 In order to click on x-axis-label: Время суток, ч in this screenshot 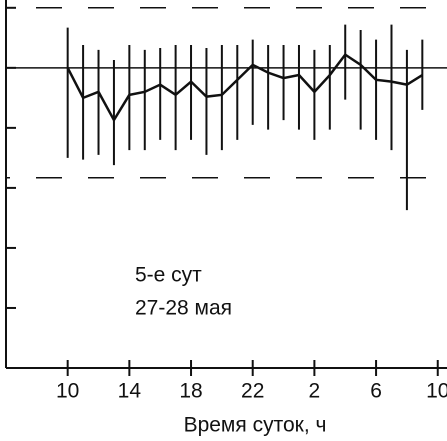, I will do `click(255, 425)`.